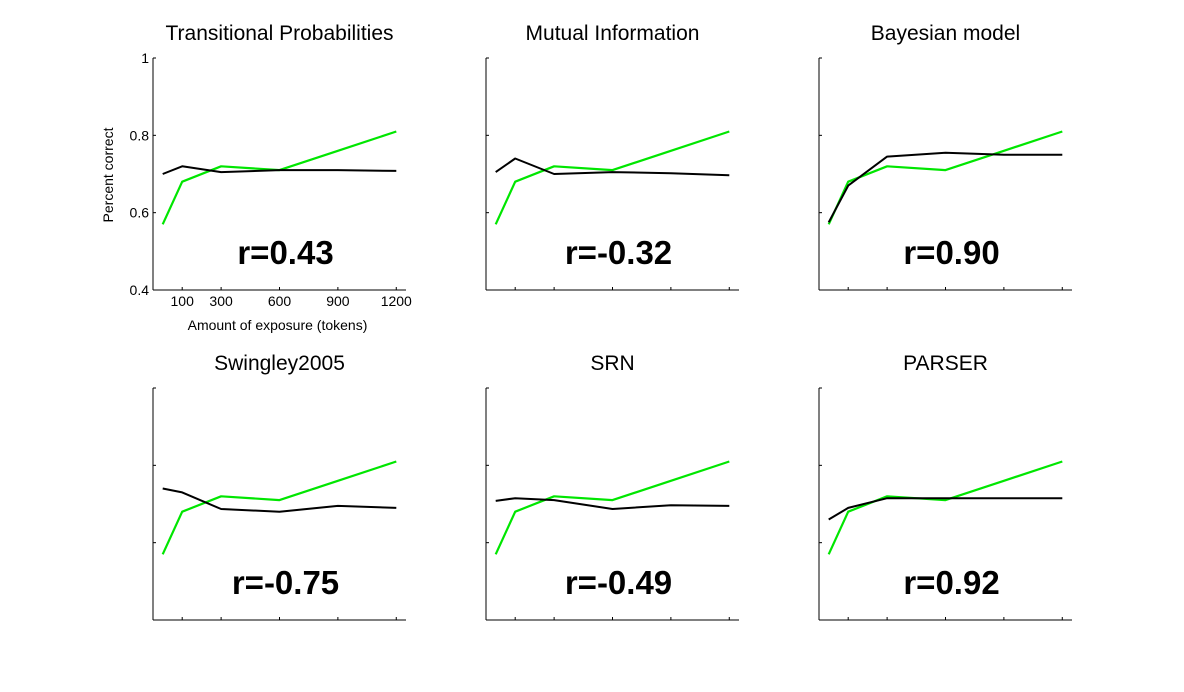 This screenshot has height=692, width=1184. I want to click on correlation-label: r=-0.49, so click(618, 582).